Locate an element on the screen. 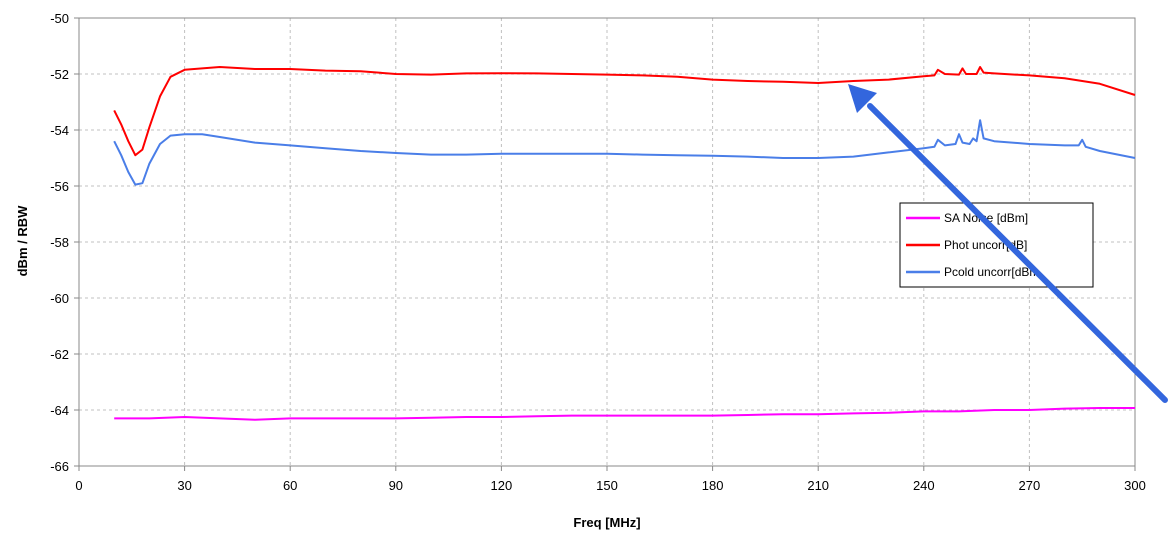 The height and width of the screenshot is (555, 1170). x-tick-label: 210 is located at coordinates (818, 485).